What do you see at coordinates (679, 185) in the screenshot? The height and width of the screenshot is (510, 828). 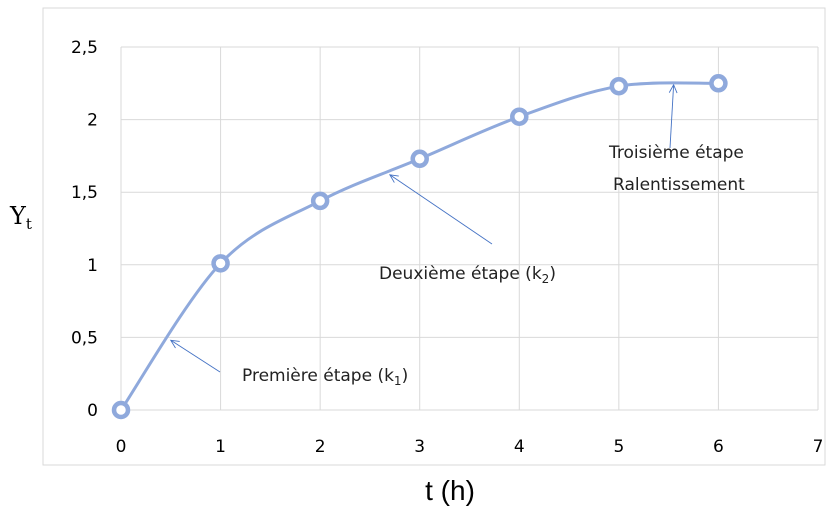 I see `annotation-text-line2: Ralentissement` at bounding box center [679, 185].